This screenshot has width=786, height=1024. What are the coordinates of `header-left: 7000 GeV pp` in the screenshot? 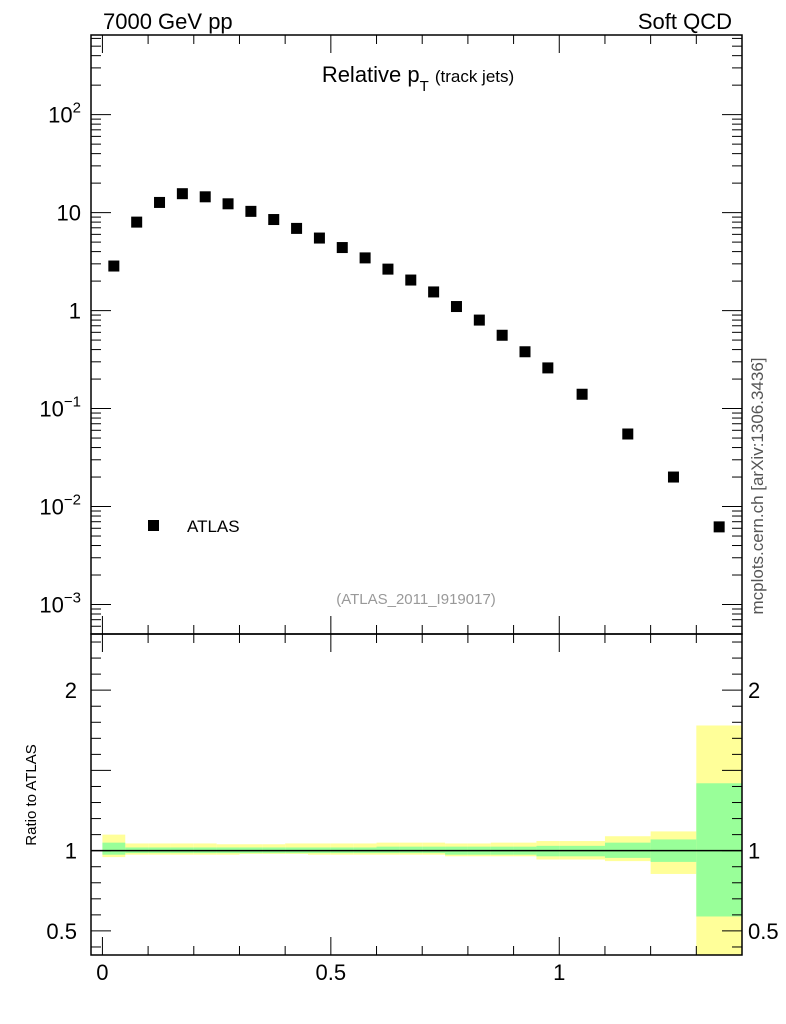 It's located at (168, 21).